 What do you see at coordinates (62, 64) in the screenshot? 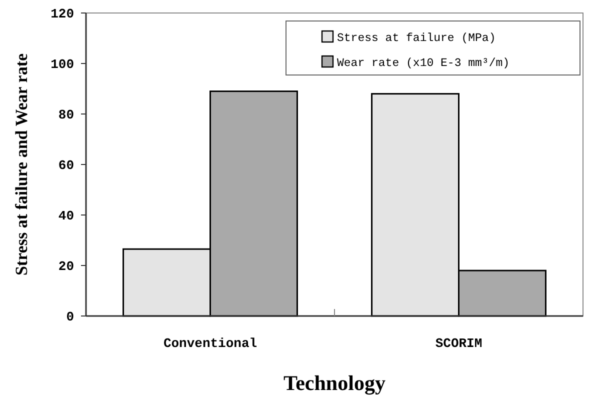
I see `y-tick-label: 100` at bounding box center [62, 64].